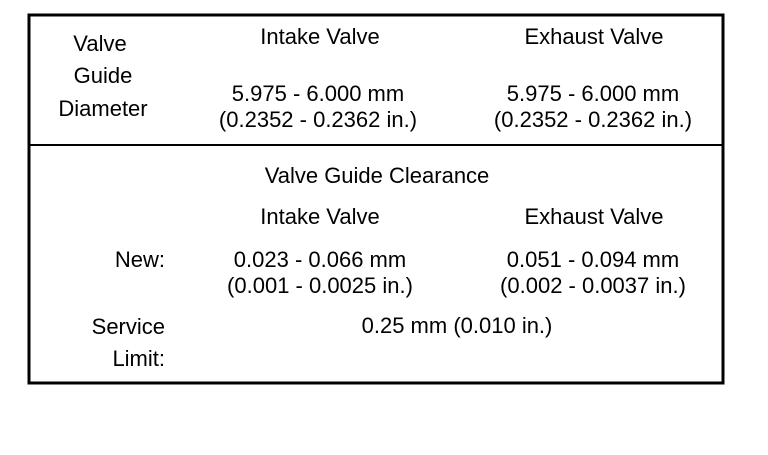 This screenshot has height=455, width=768. I want to click on row-label: Diameter, so click(102, 108).